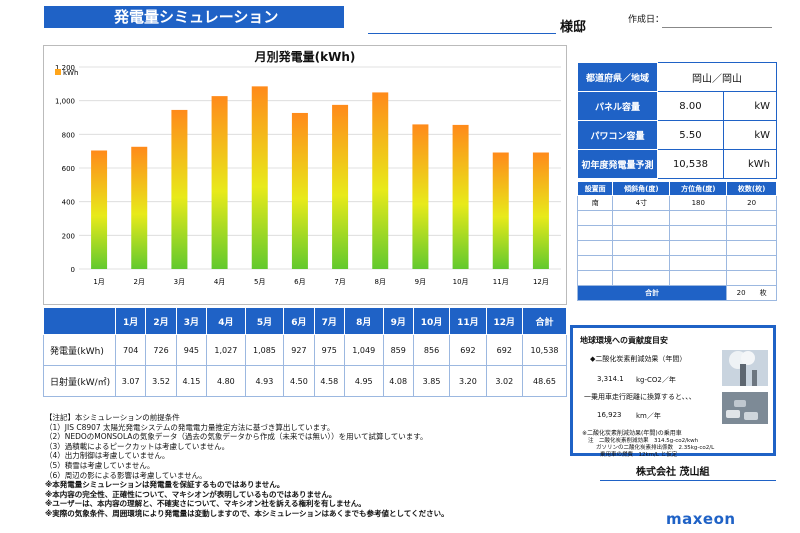 This screenshot has height=533, width=800. What do you see at coordinates (504, 381) in the screenshot?
I see `month-cell: 3.02` at bounding box center [504, 381].